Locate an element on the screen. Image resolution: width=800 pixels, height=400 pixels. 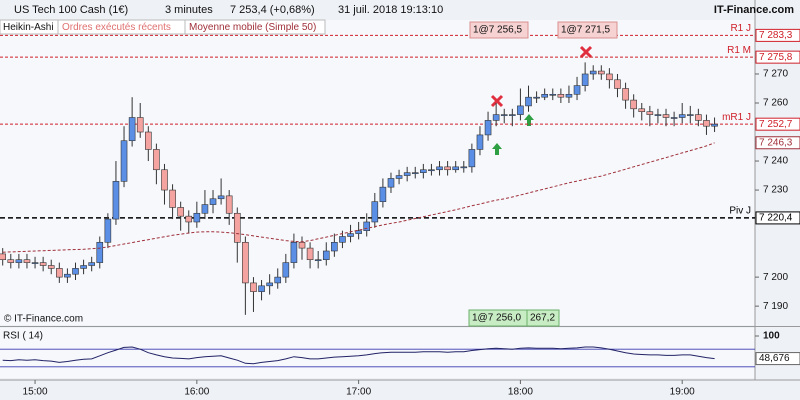
y-tick-label: 7 270 is located at coordinates (775, 74).